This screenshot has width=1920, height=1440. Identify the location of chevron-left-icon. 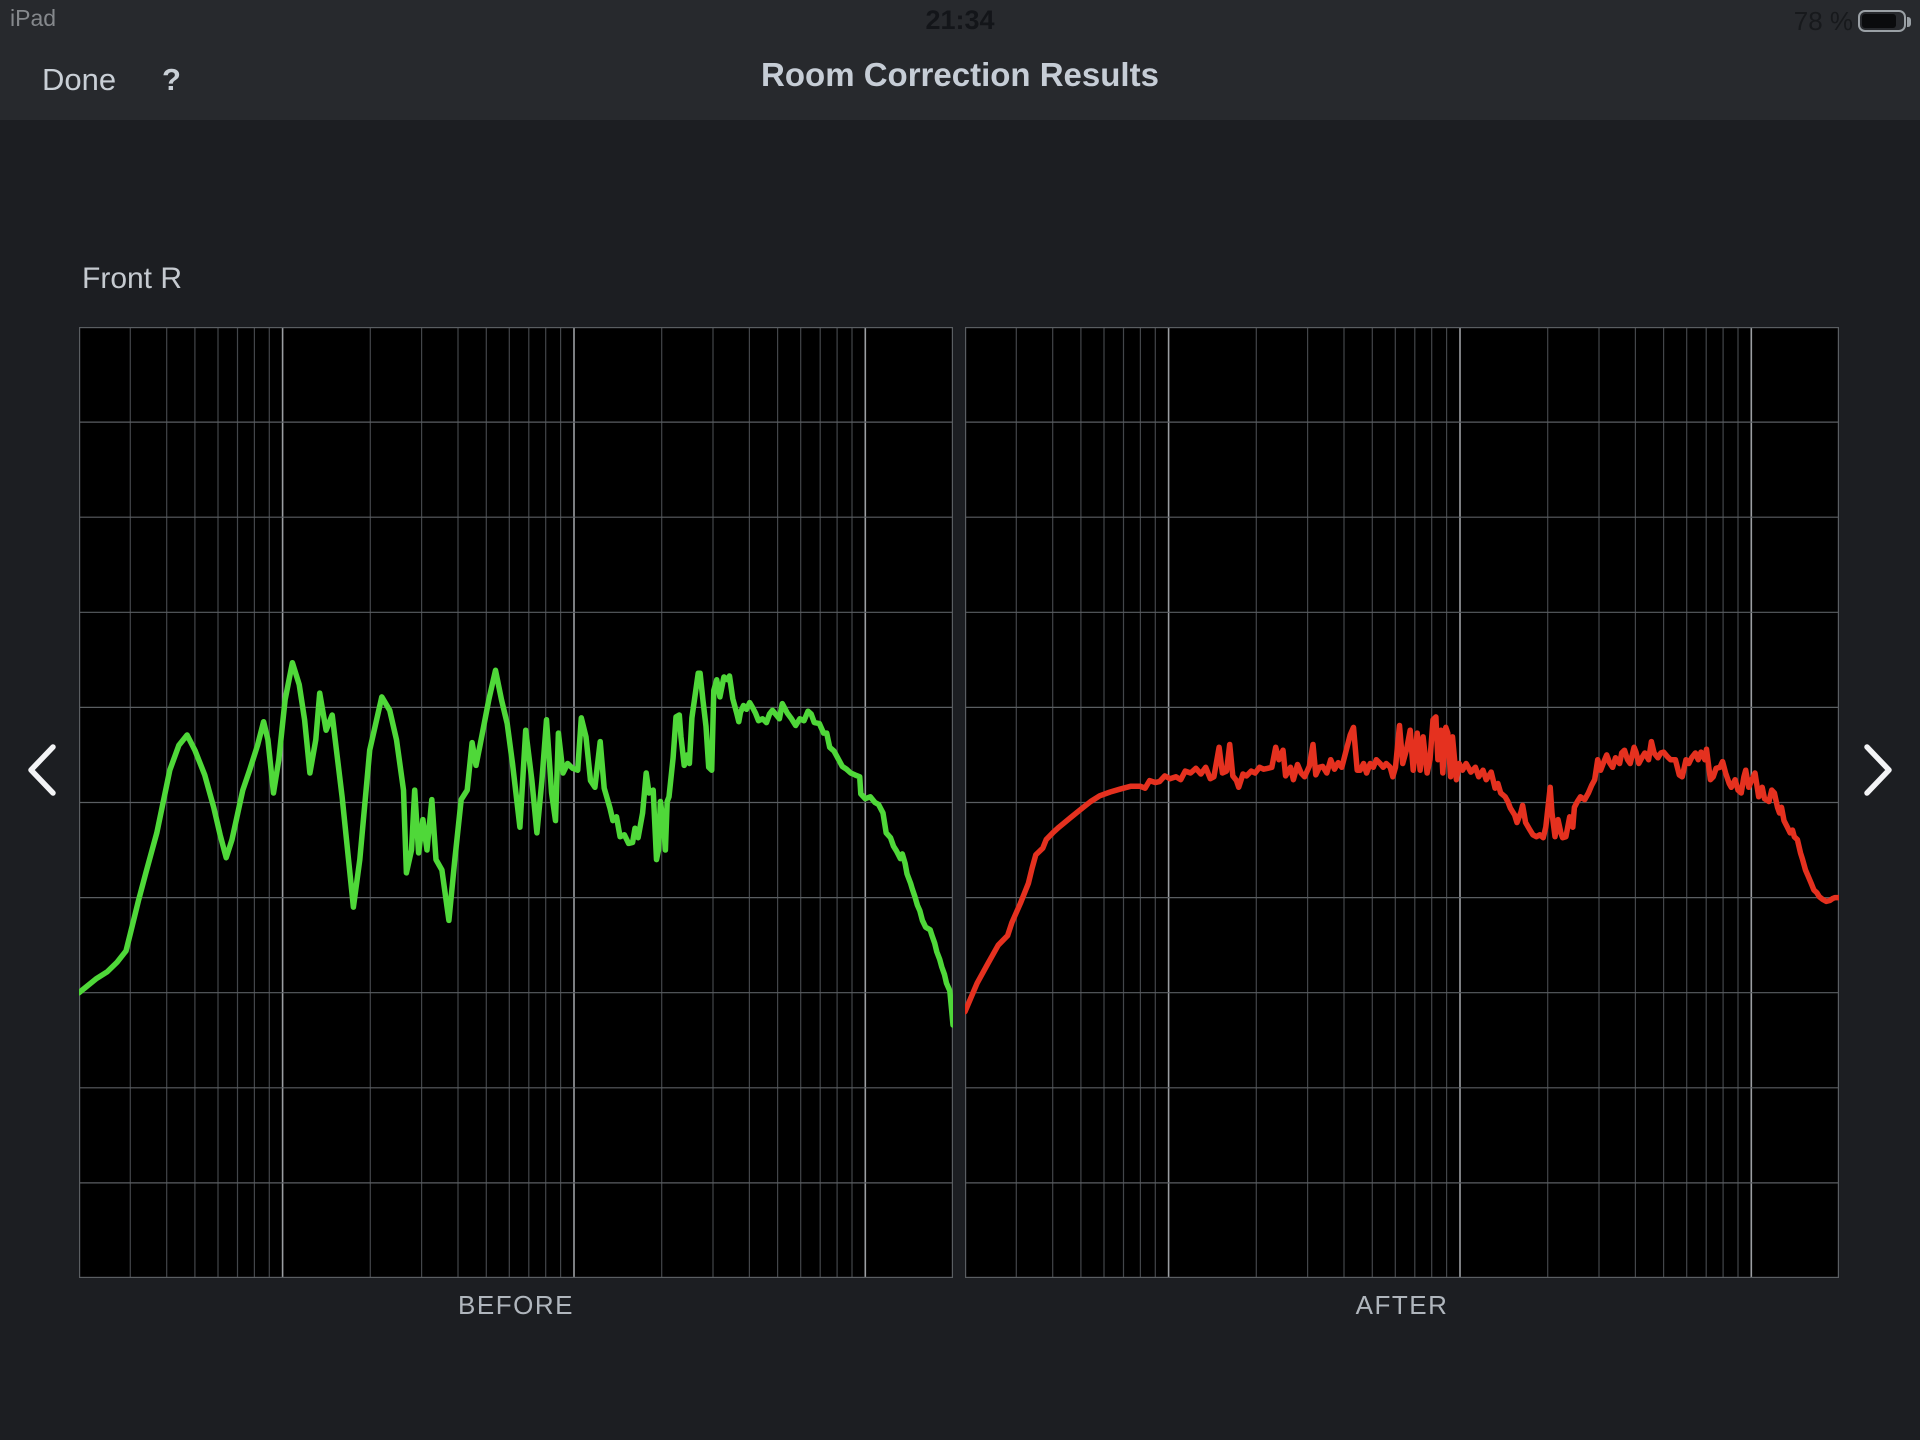
(42, 770).